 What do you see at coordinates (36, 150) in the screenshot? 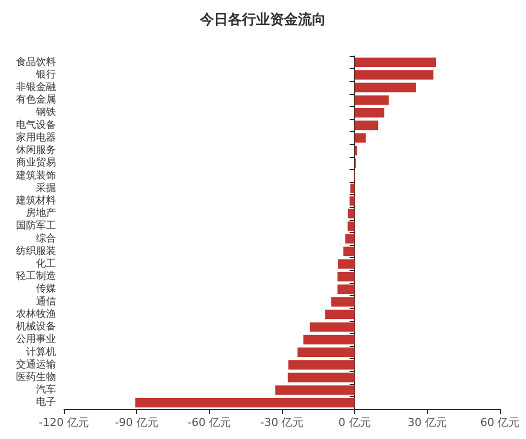
I see `y-tick-label: 休闲服务` at bounding box center [36, 150].